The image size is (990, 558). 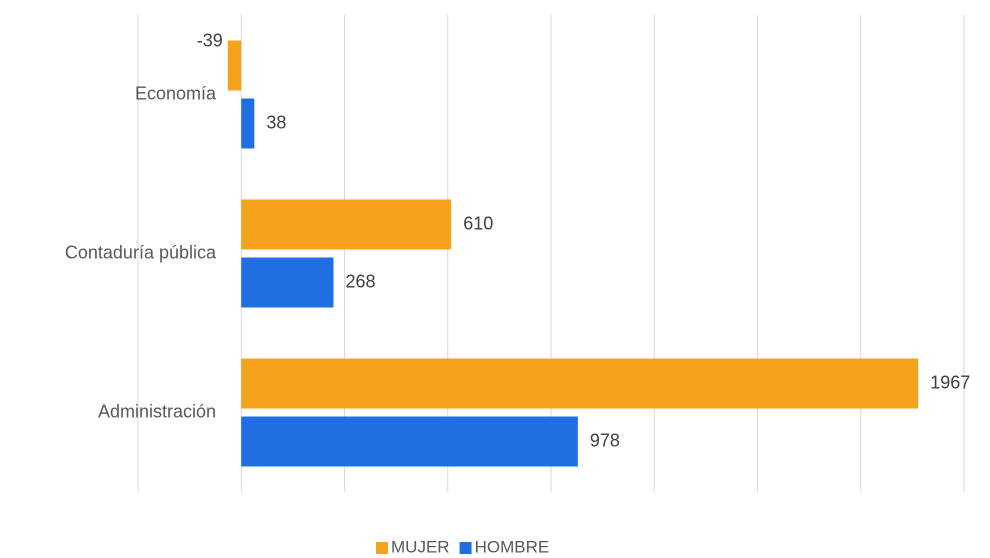 I want to click on value-label: -39, so click(x=210, y=40).